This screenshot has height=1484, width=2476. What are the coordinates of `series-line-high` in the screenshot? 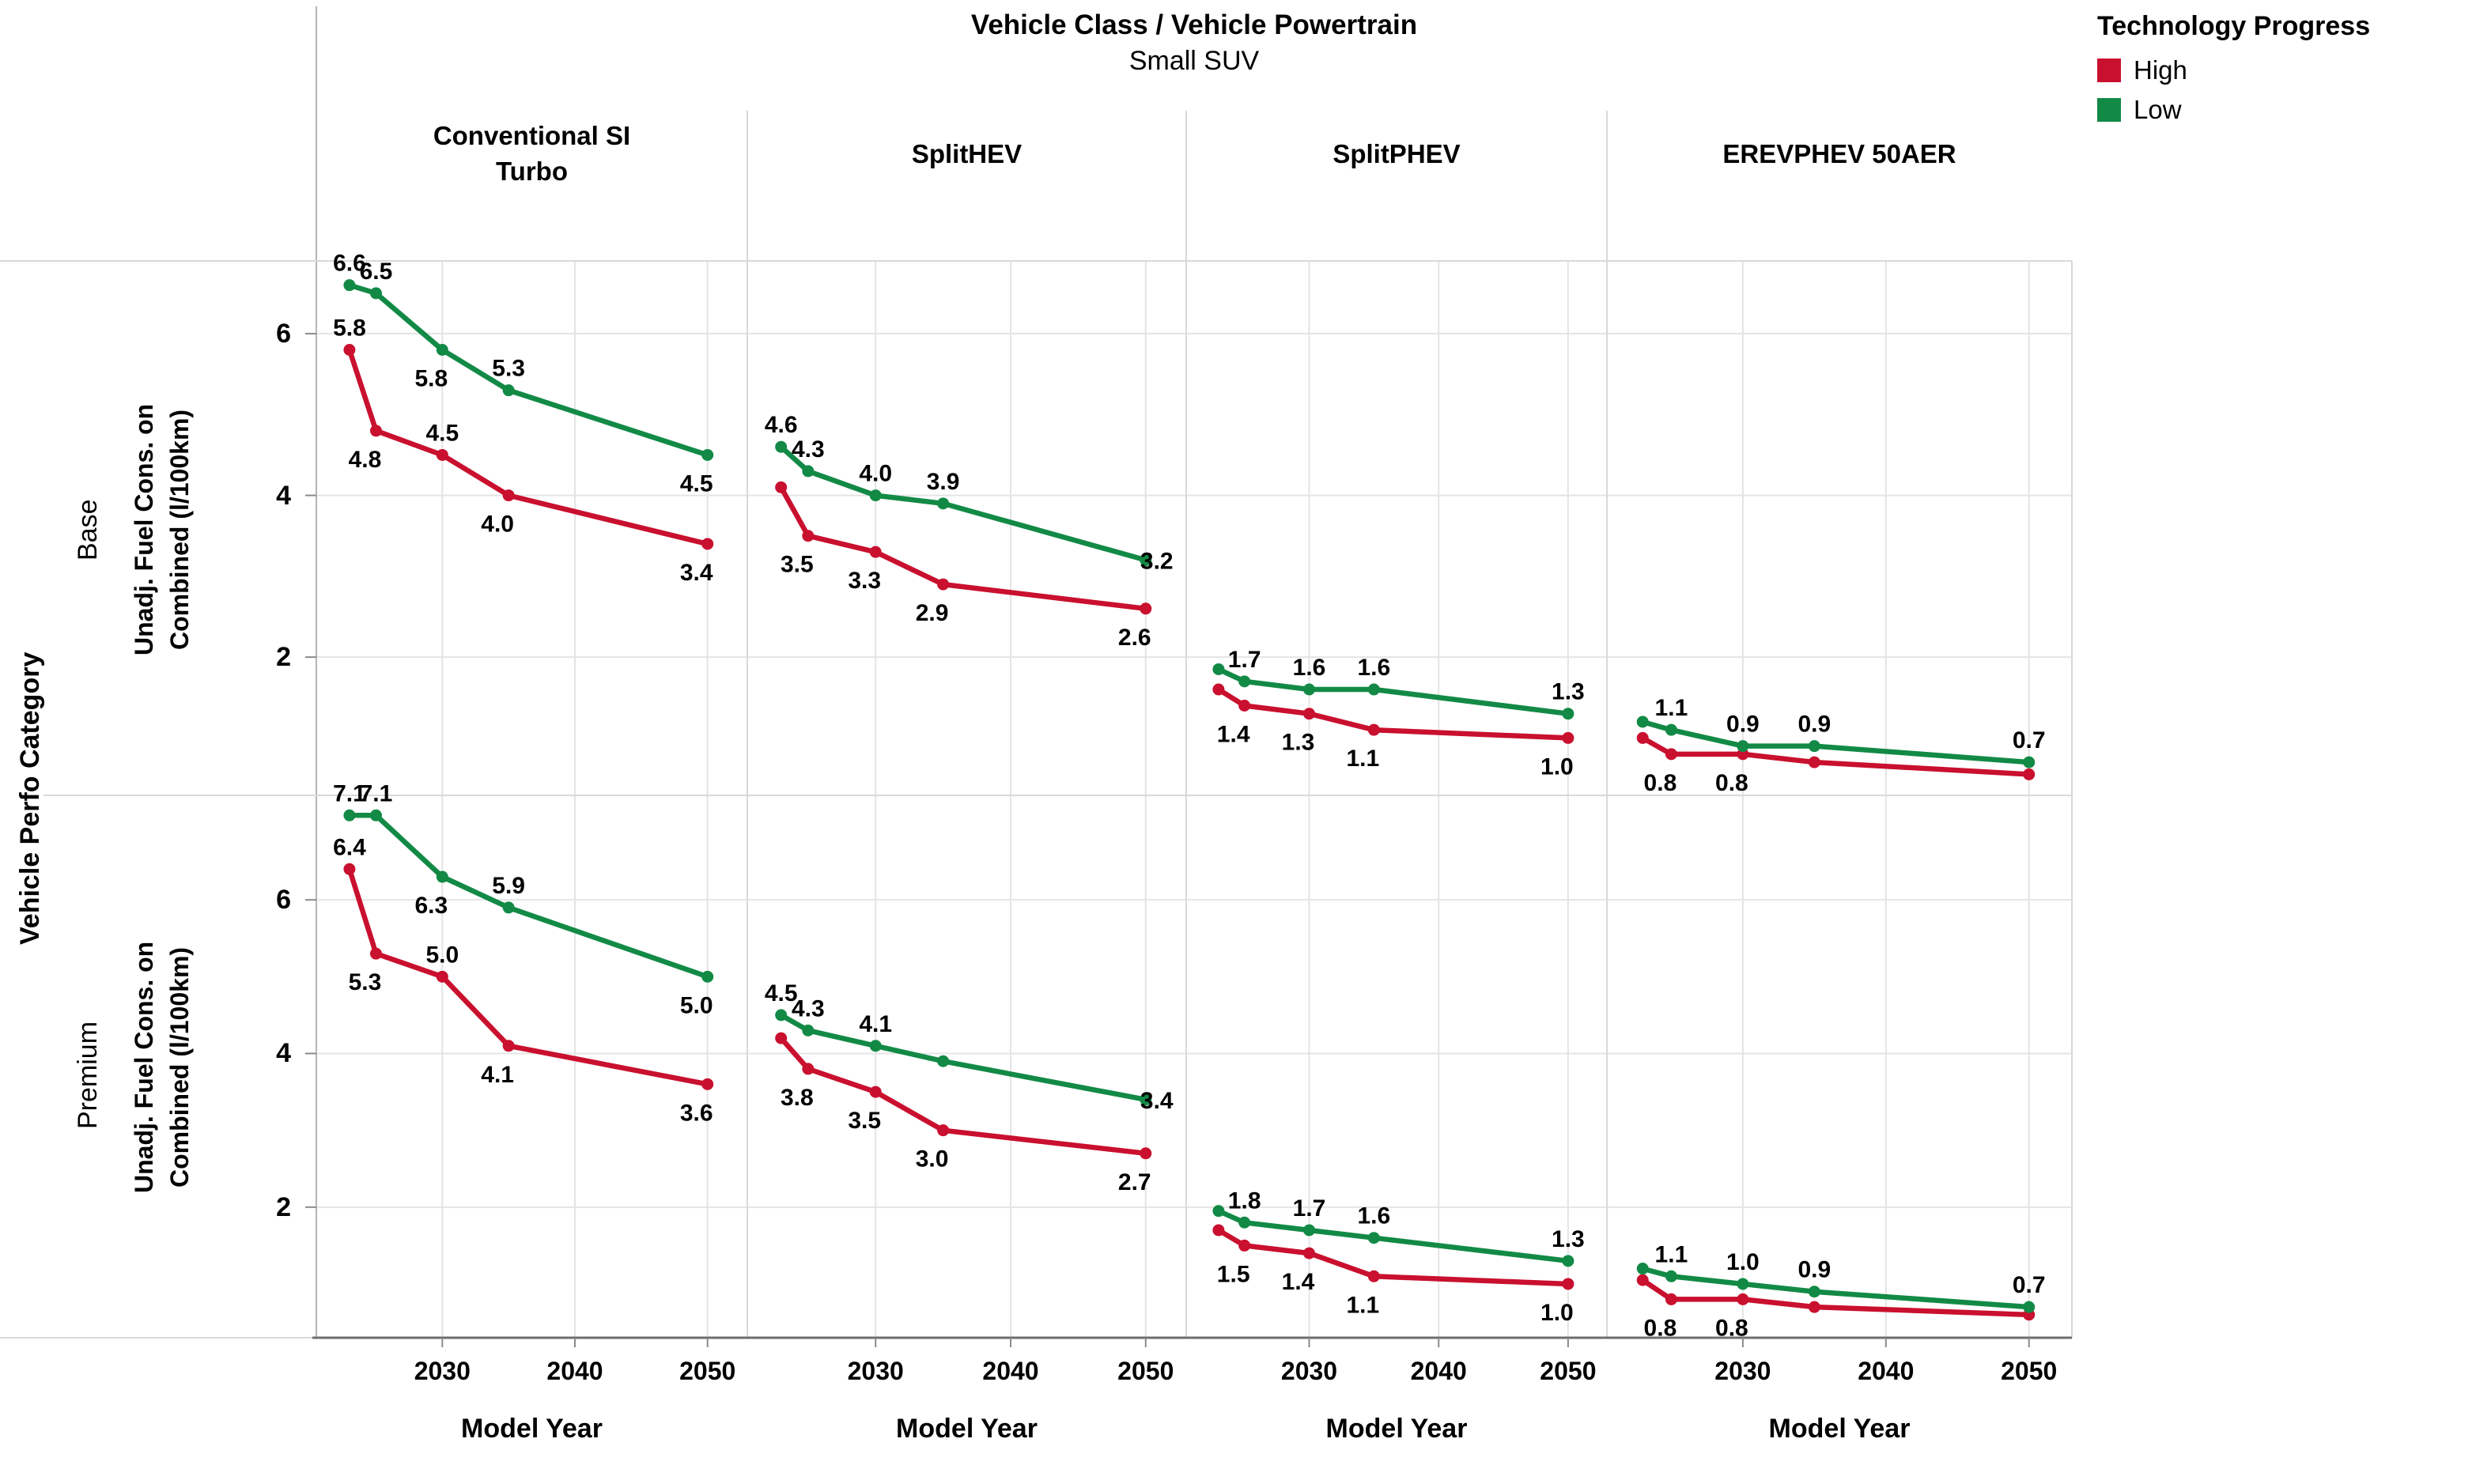 It's located at (1835, 1298).